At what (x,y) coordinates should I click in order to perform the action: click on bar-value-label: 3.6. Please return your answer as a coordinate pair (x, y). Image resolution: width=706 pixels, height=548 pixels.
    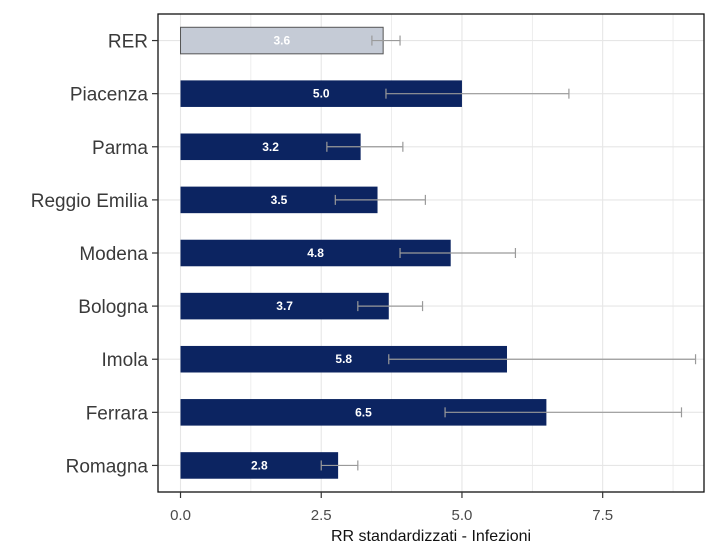
    Looking at the image, I should click on (281, 41).